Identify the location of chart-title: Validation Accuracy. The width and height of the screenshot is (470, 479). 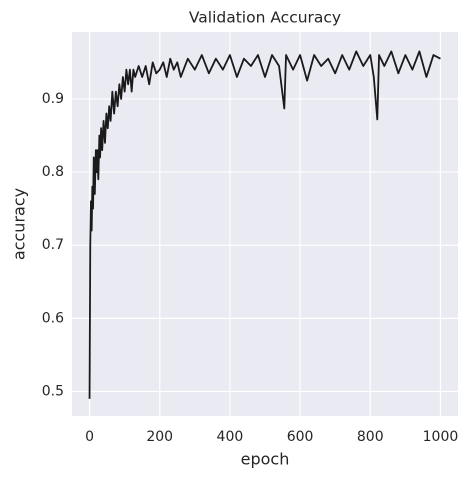
(265, 18).